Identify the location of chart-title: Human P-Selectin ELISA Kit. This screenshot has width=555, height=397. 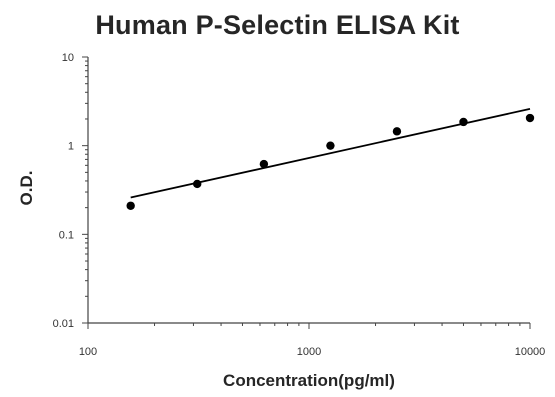
(277, 25).